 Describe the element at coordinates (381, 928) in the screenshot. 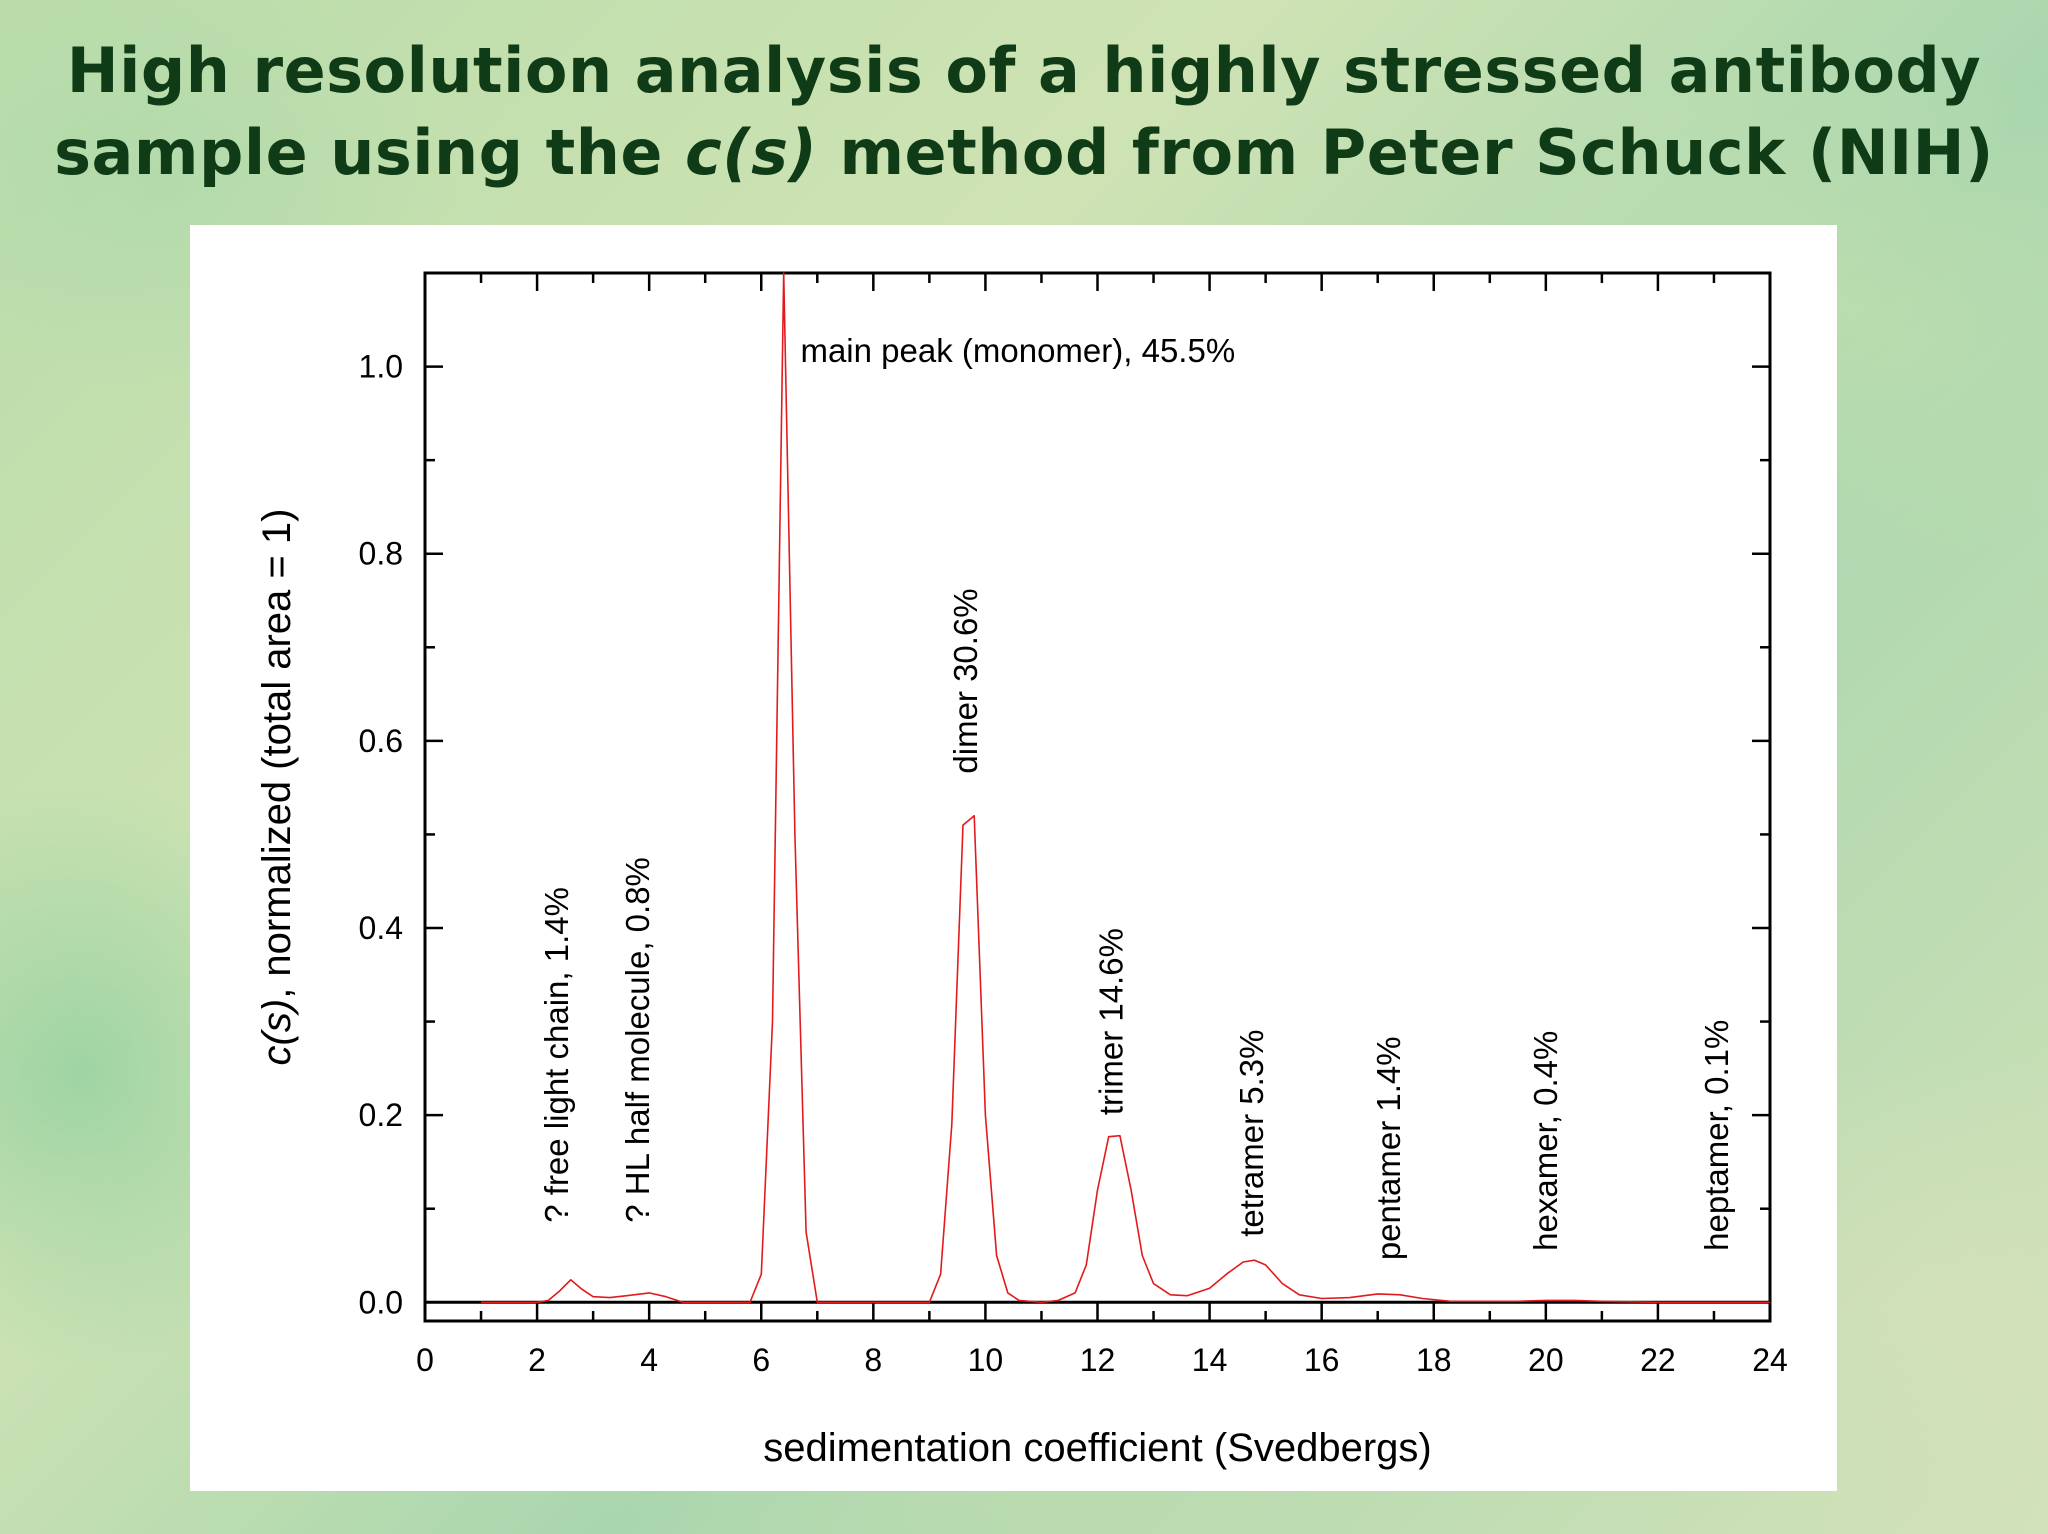

I see `y-tick-label: 0.4` at that location.